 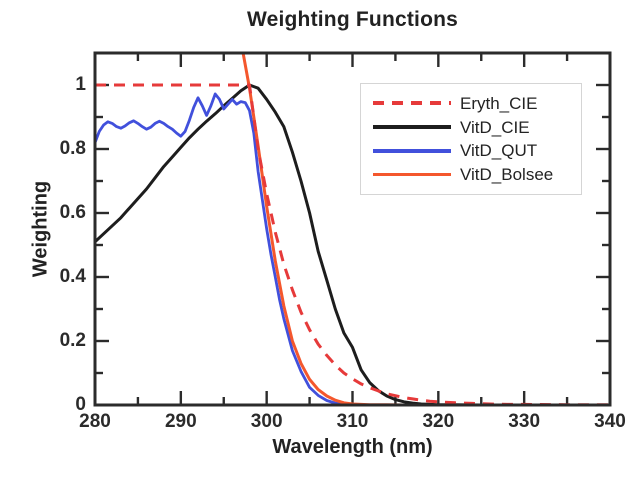 I want to click on legend-label-vitd-bolsee: VitD_Bolsee, so click(x=507, y=175).